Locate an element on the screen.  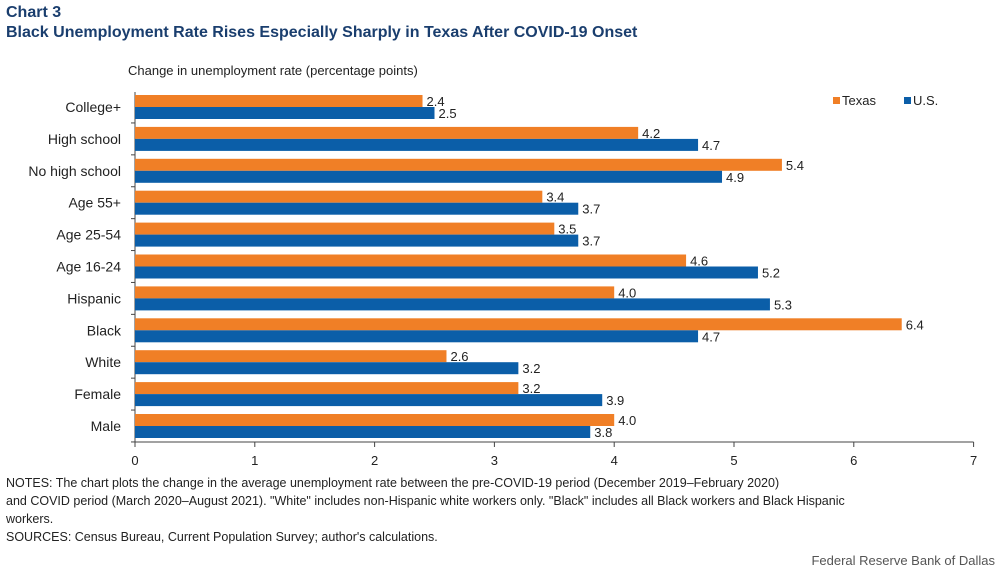
data-label: 2.5 is located at coordinates (448, 113).